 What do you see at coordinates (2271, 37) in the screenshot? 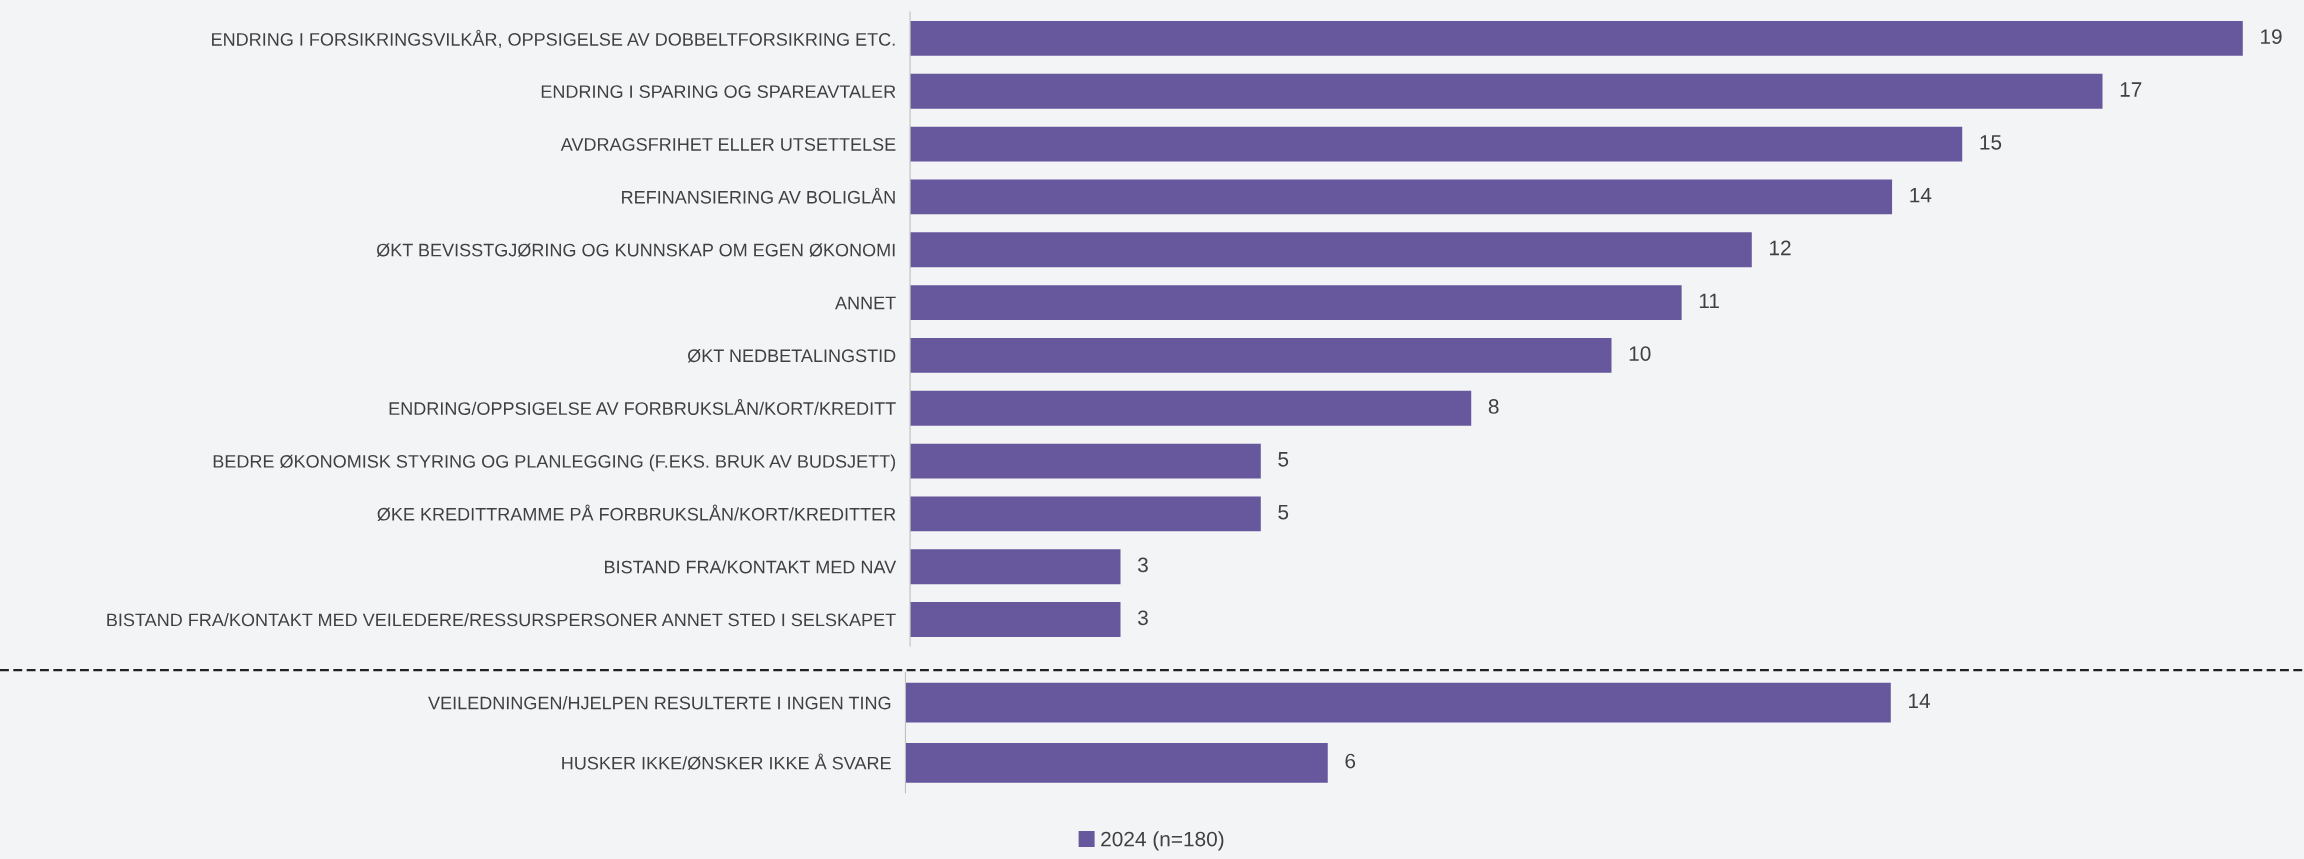
I see `data-label: 19` at bounding box center [2271, 37].